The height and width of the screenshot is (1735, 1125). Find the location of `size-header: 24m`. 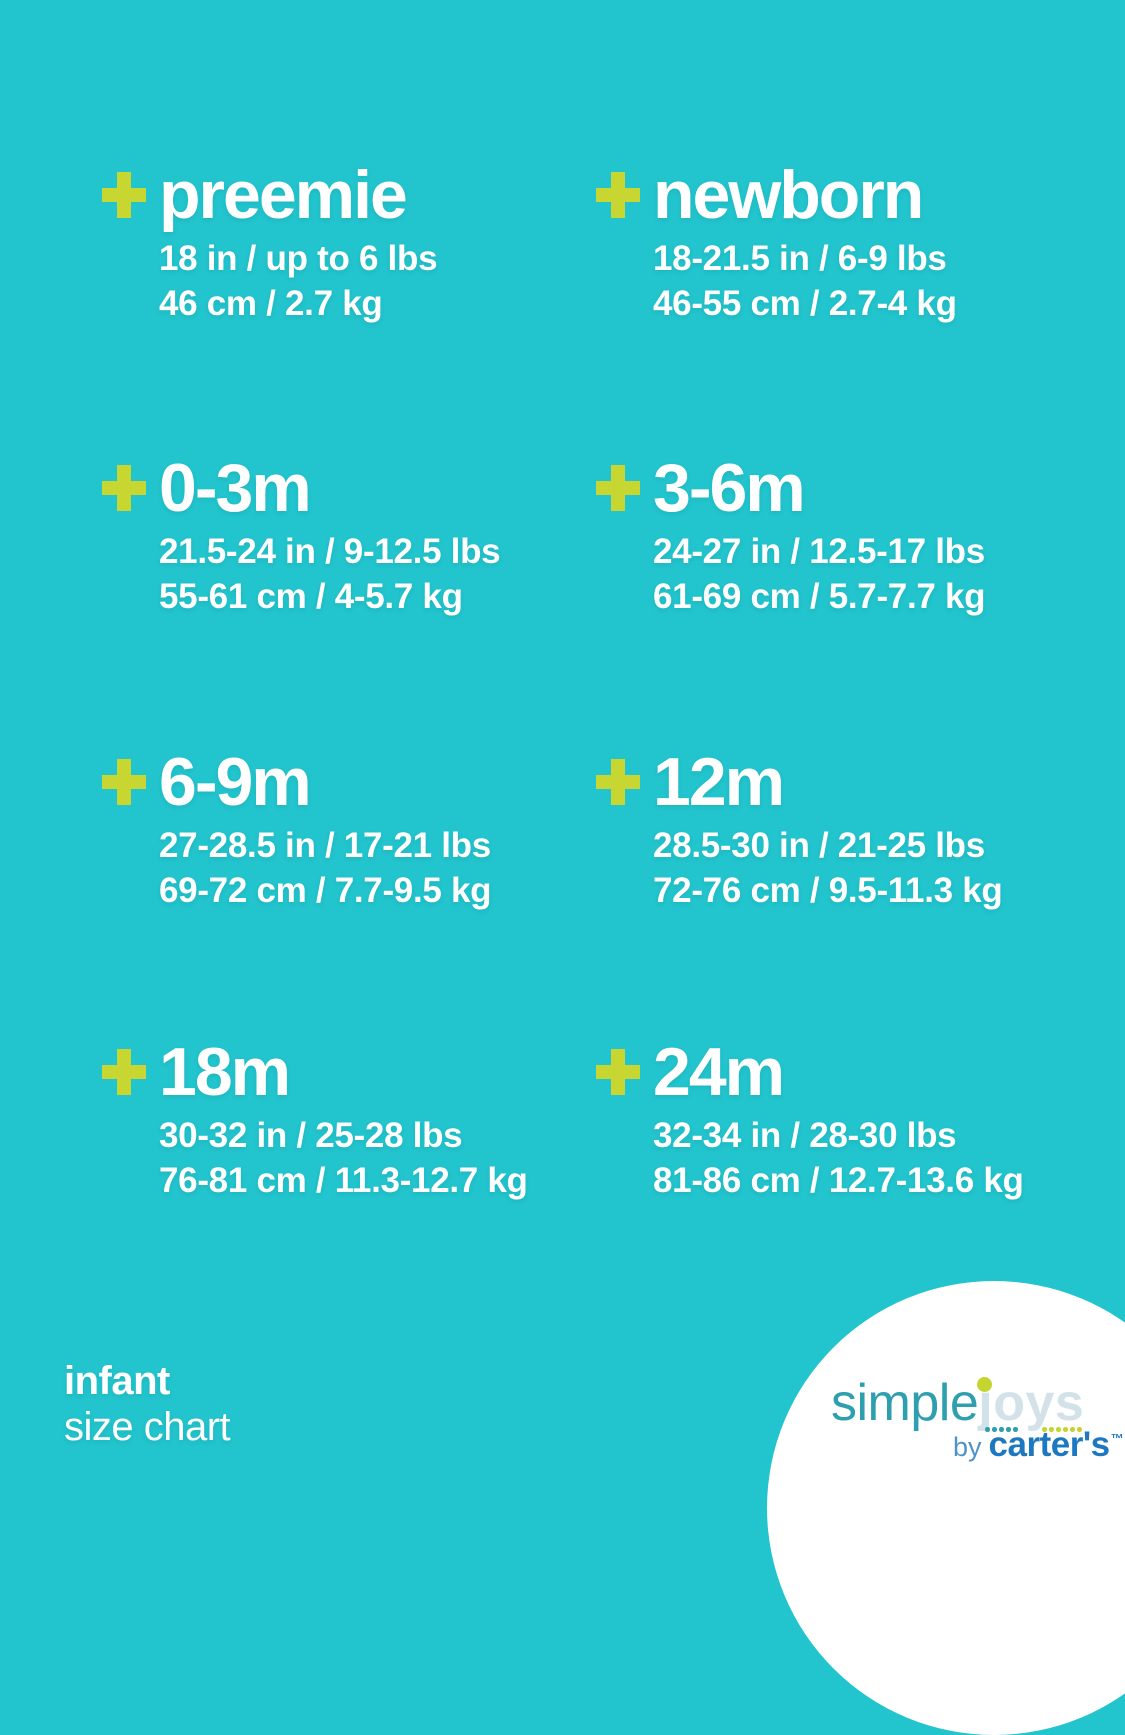

size-header: 24m is located at coordinates (836, 1072).